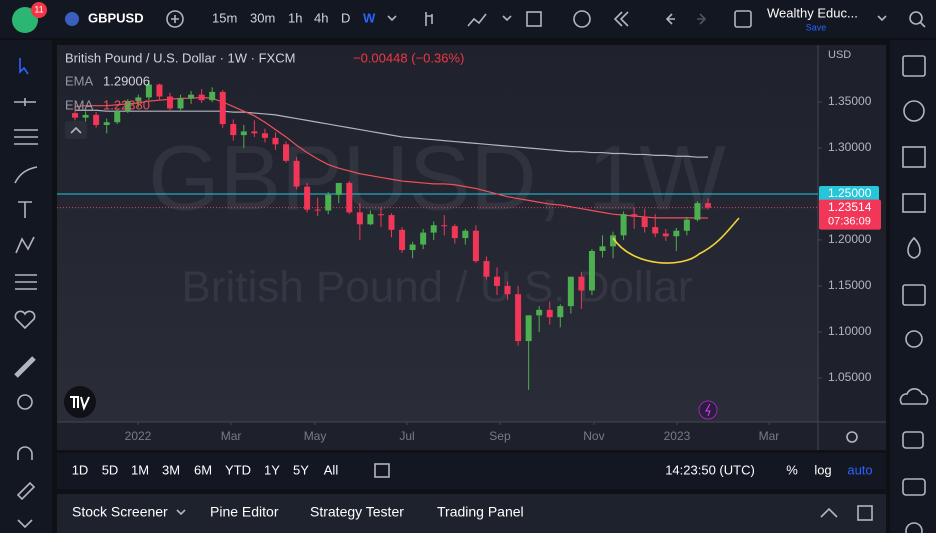 The image size is (936, 533). What do you see at coordinates (914, 396) in the screenshot?
I see `streams-icon` at bounding box center [914, 396].